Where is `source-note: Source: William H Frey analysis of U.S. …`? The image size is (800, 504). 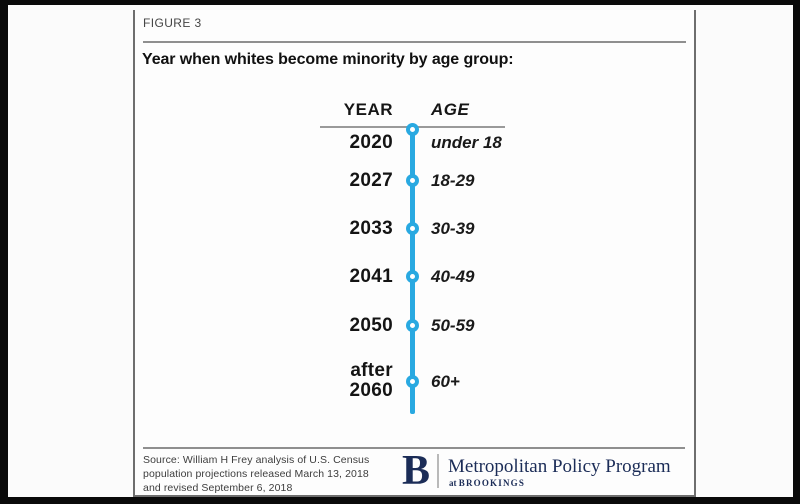
source-note: Source: William H Frey analysis of U.S. … is located at coordinates (256, 474).